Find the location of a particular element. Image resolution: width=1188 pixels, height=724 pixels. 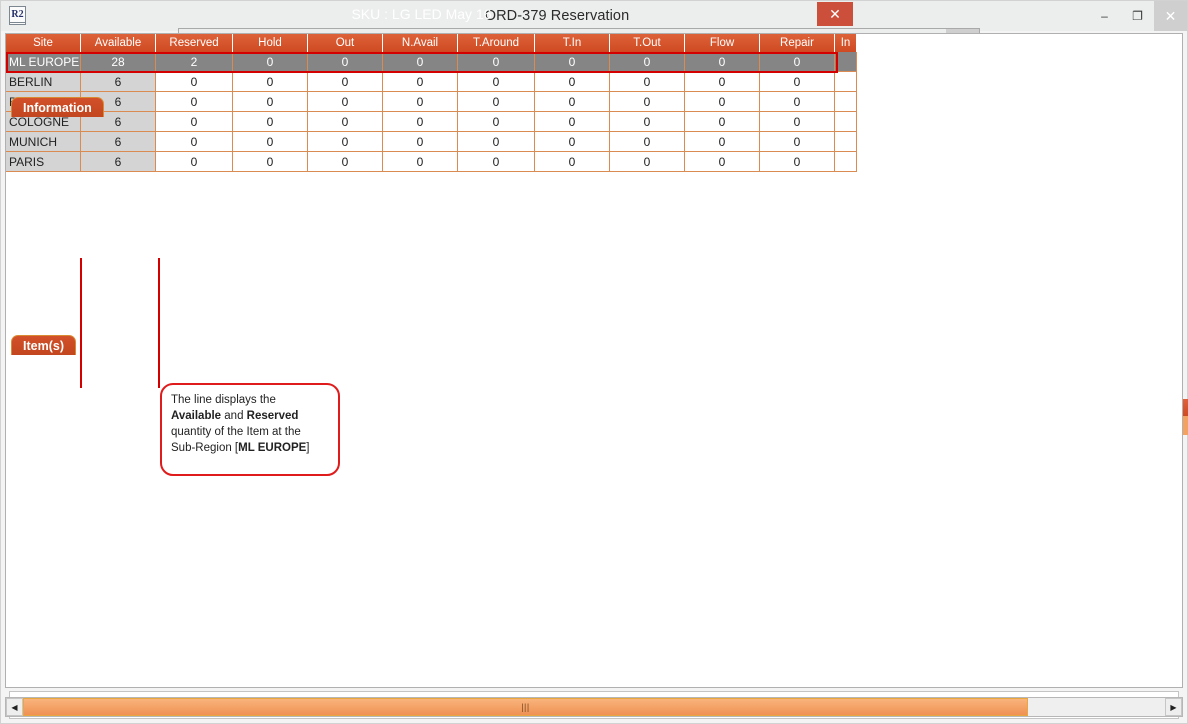

sku-col-header-reserved: Reserved is located at coordinates (194, 43).